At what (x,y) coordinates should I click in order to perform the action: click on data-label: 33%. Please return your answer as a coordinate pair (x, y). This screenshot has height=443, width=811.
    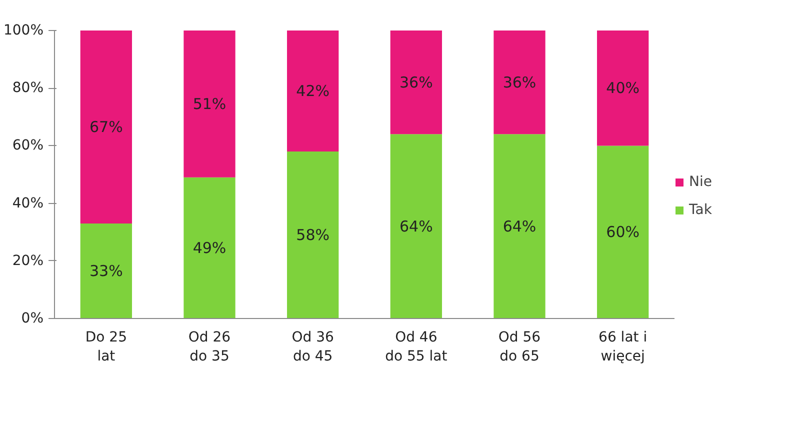
    Looking at the image, I should click on (106, 271).